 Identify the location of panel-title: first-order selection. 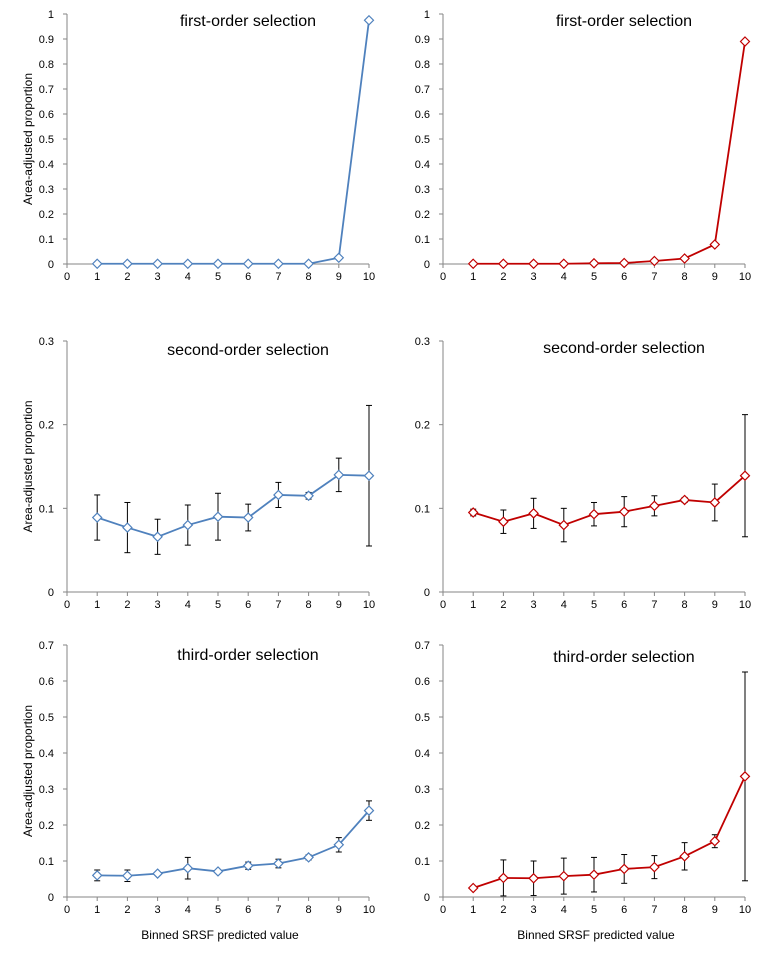
(248, 21).